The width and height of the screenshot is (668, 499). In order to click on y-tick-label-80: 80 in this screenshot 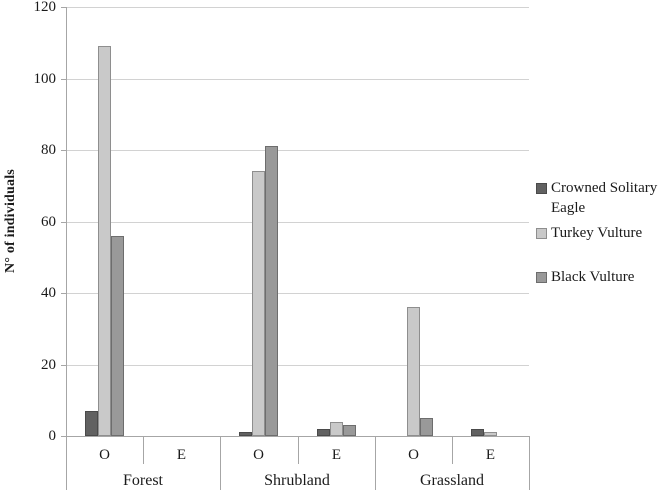, I will do `click(48, 150)`.